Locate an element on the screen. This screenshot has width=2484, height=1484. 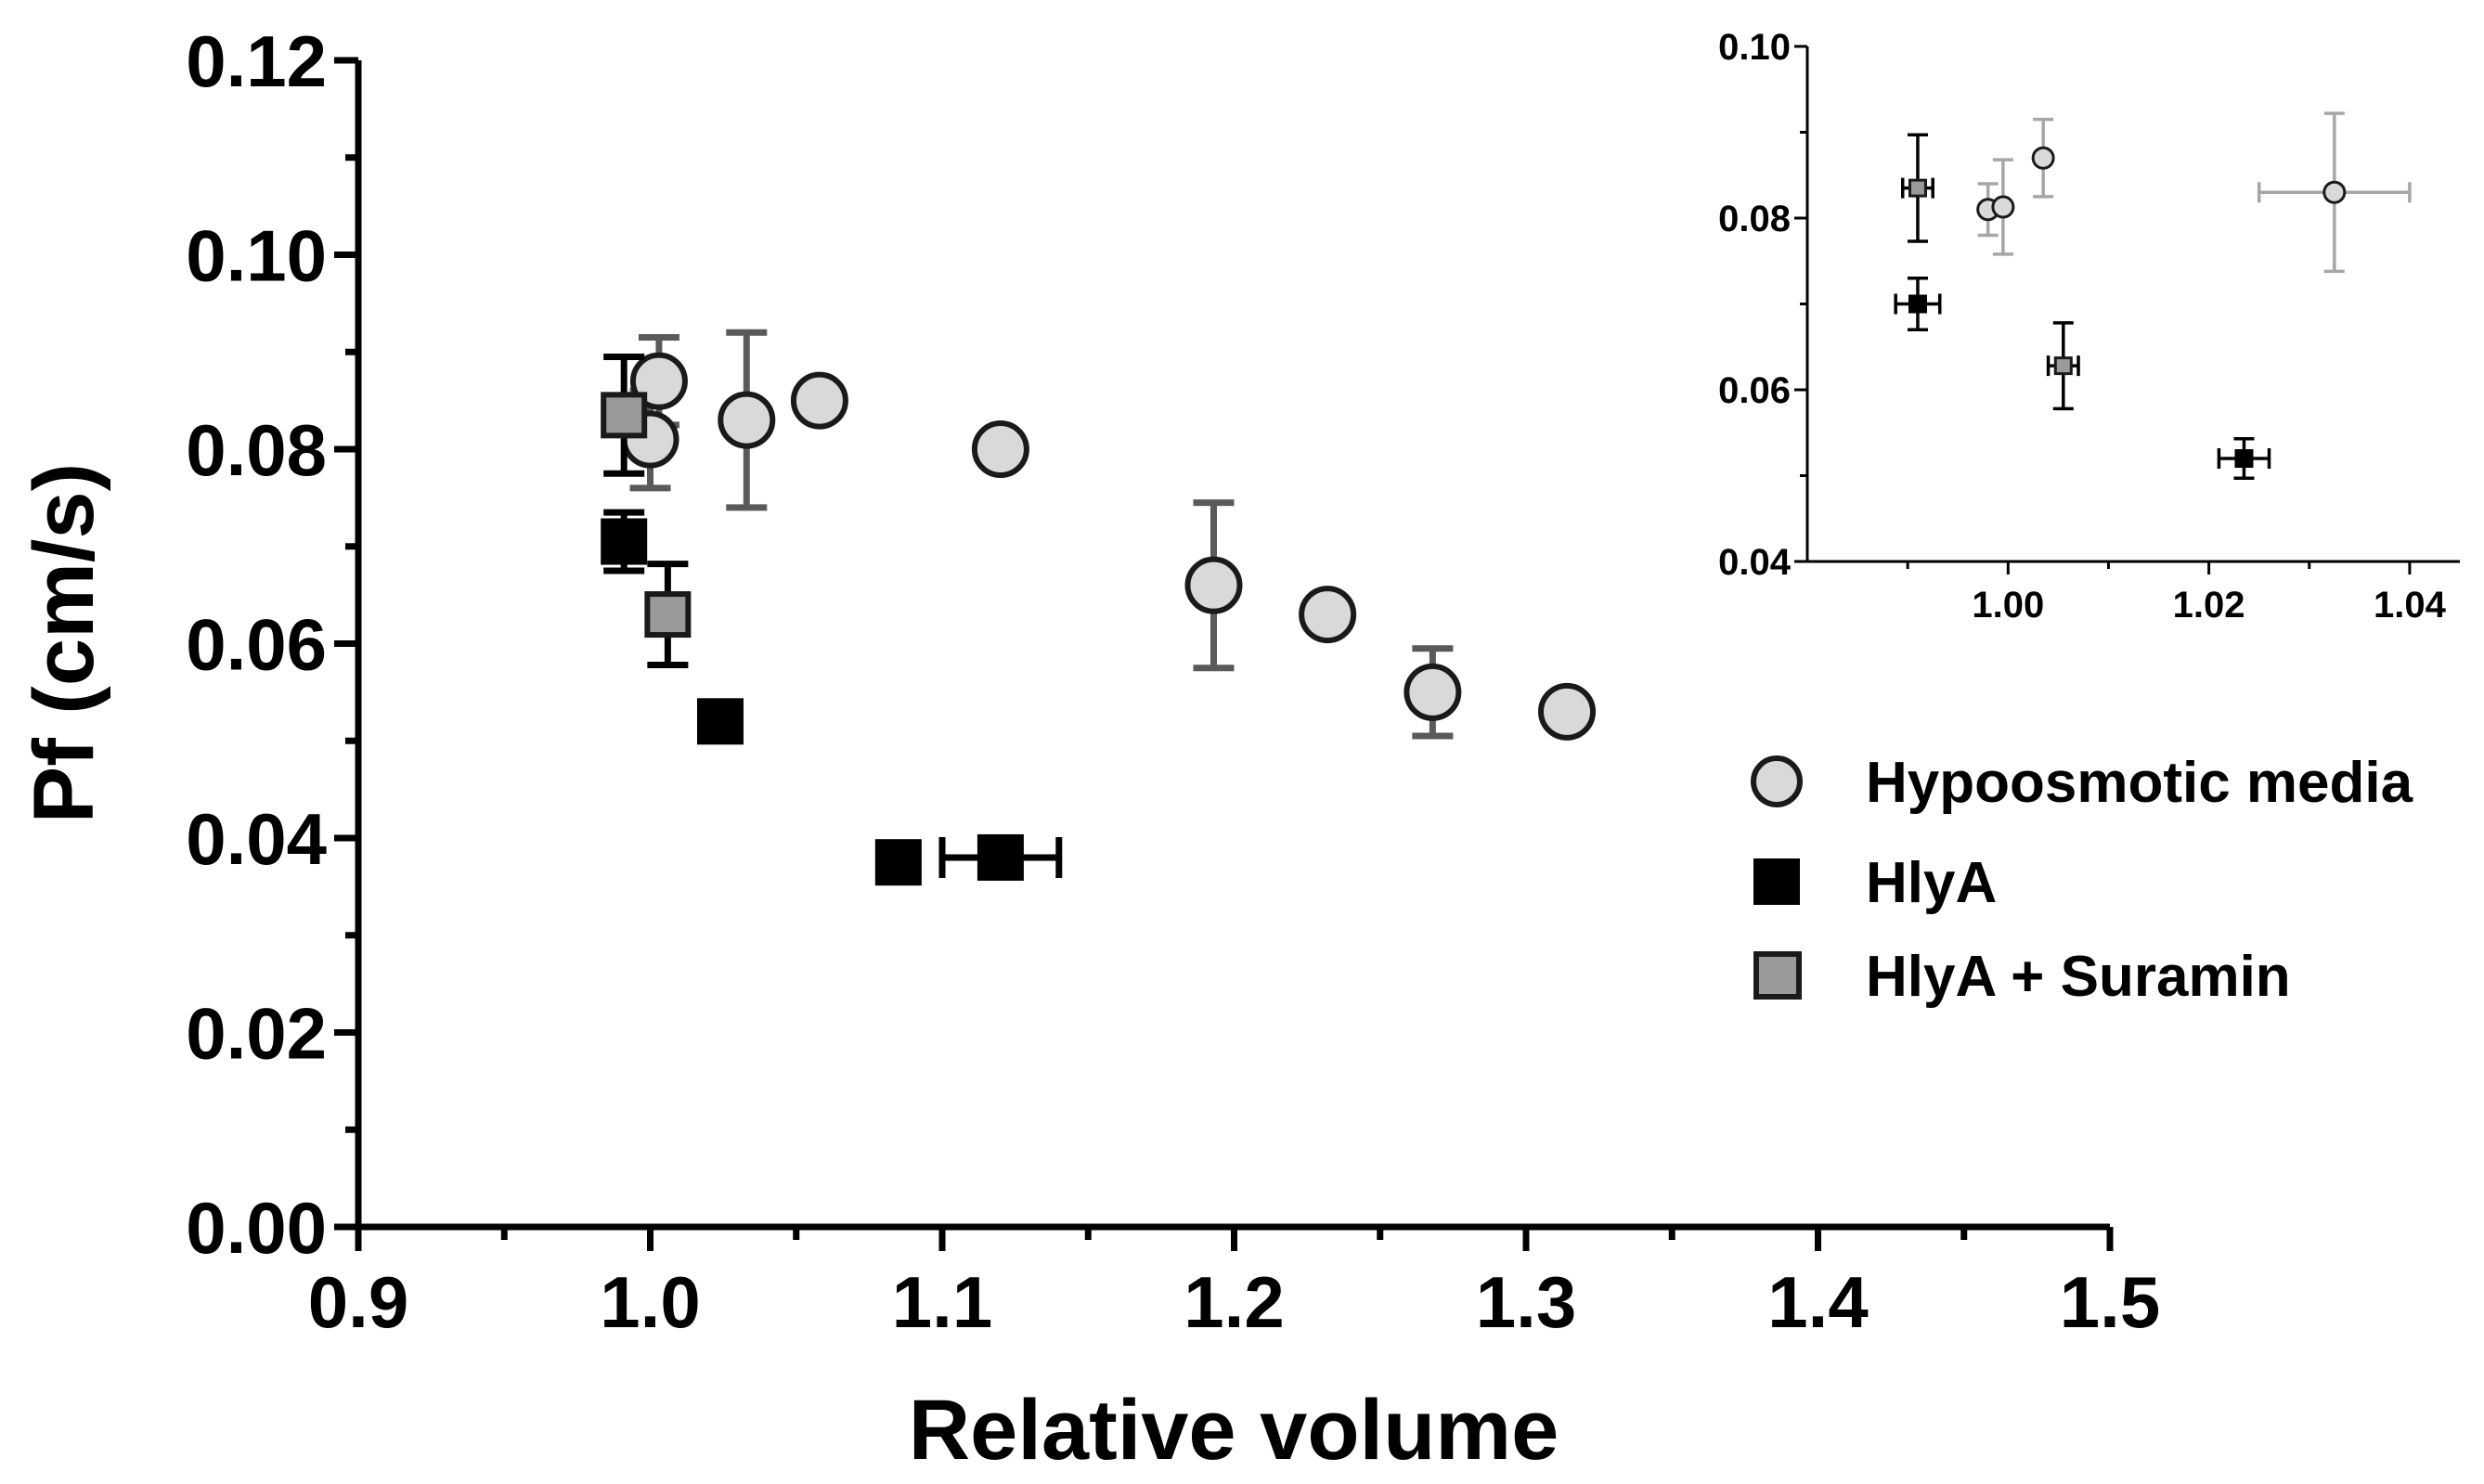
inset-chart: 1.00 1.02 1.04 0.04 0.06 0.08 0.10 is located at coordinates (2089, 327).